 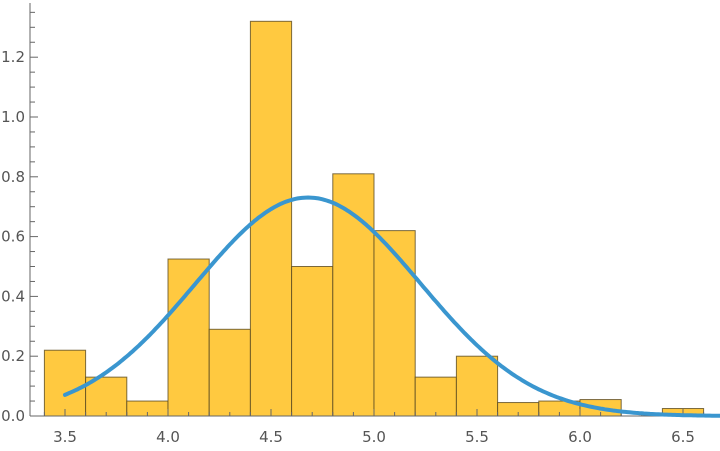 What do you see at coordinates (683, 437) in the screenshot?
I see `x-tick-label: 6.5` at bounding box center [683, 437].